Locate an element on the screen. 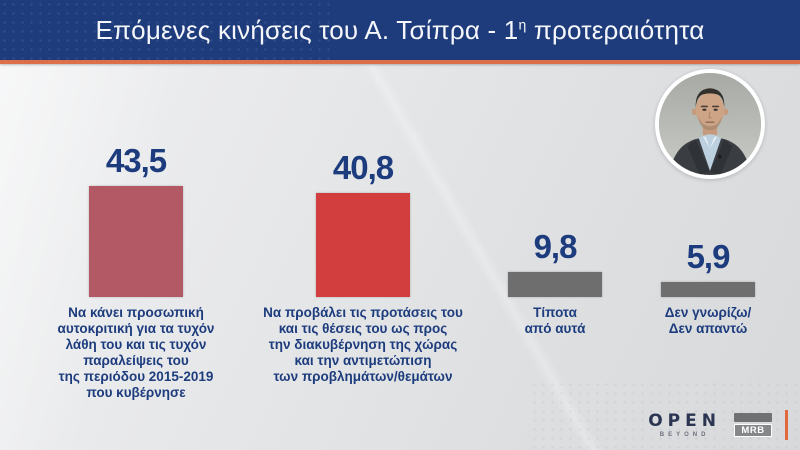  page-title-text: Επόμενες κινήσεις του Α. Τσίπρα - 1 is located at coordinates (307, 29).